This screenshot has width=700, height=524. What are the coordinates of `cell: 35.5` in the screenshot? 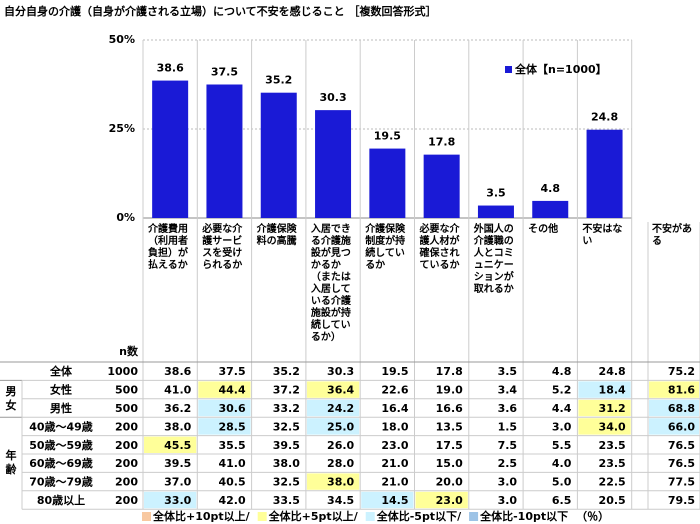 It's located at (231, 445).